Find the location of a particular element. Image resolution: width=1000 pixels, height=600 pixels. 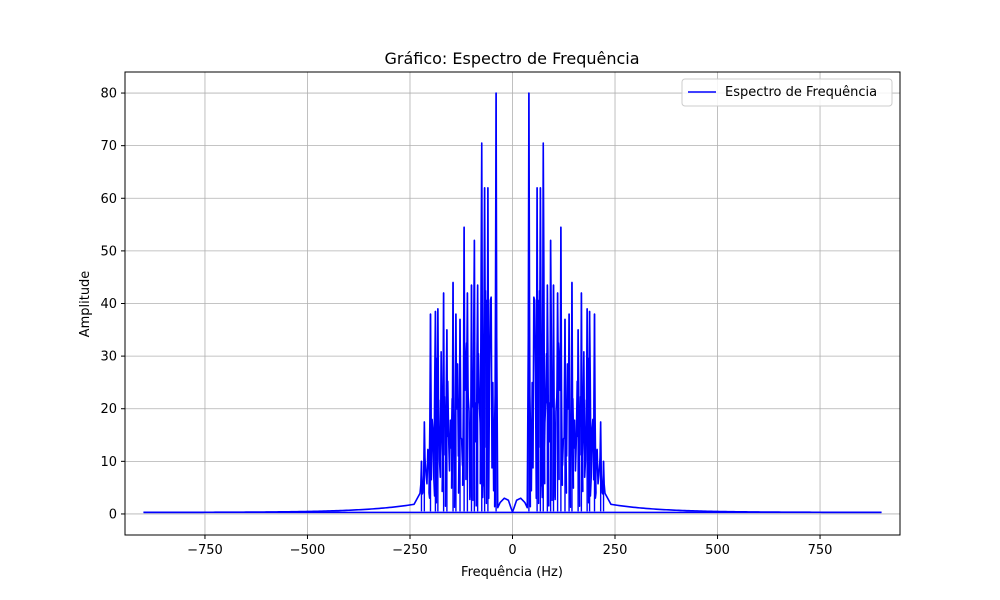

y-axis-ticks: 0 10 20 30 40 50 60 70 80 is located at coordinates (112, 304).